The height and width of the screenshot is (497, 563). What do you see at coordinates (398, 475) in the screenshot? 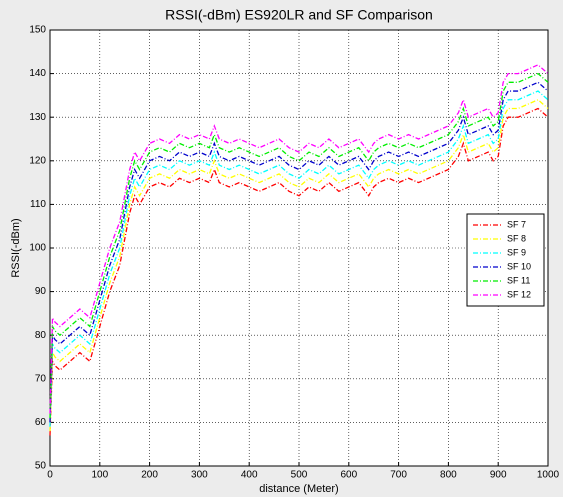
I see `x-tick-label: 700` at bounding box center [398, 475].